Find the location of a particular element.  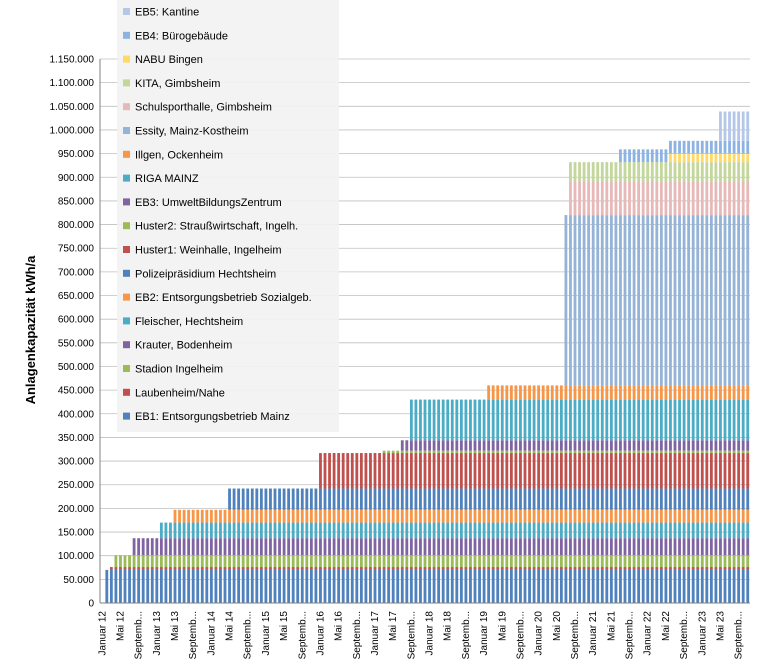

y-tick-label: 800.000 is located at coordinates (76, 225).